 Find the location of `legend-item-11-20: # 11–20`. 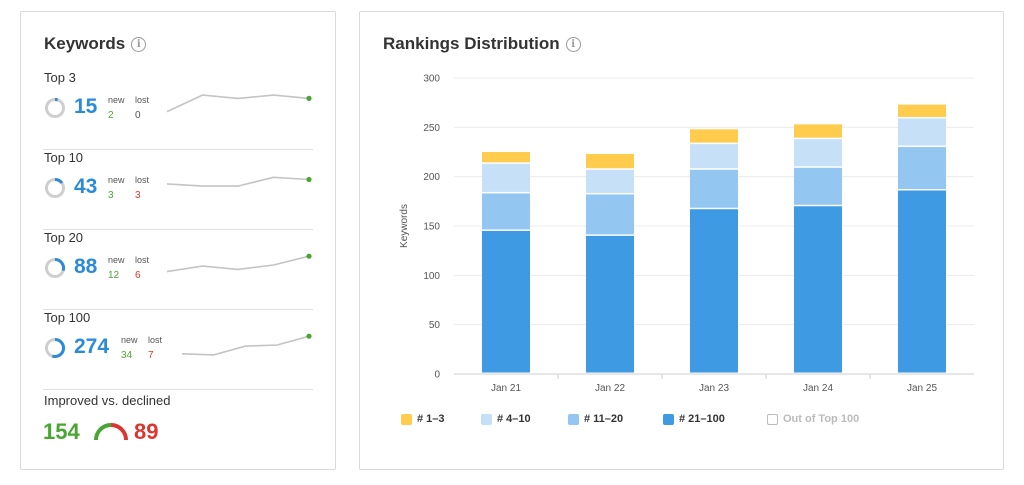

legend-item-11-20: # 11–20 is located at coordinates (595, 419).